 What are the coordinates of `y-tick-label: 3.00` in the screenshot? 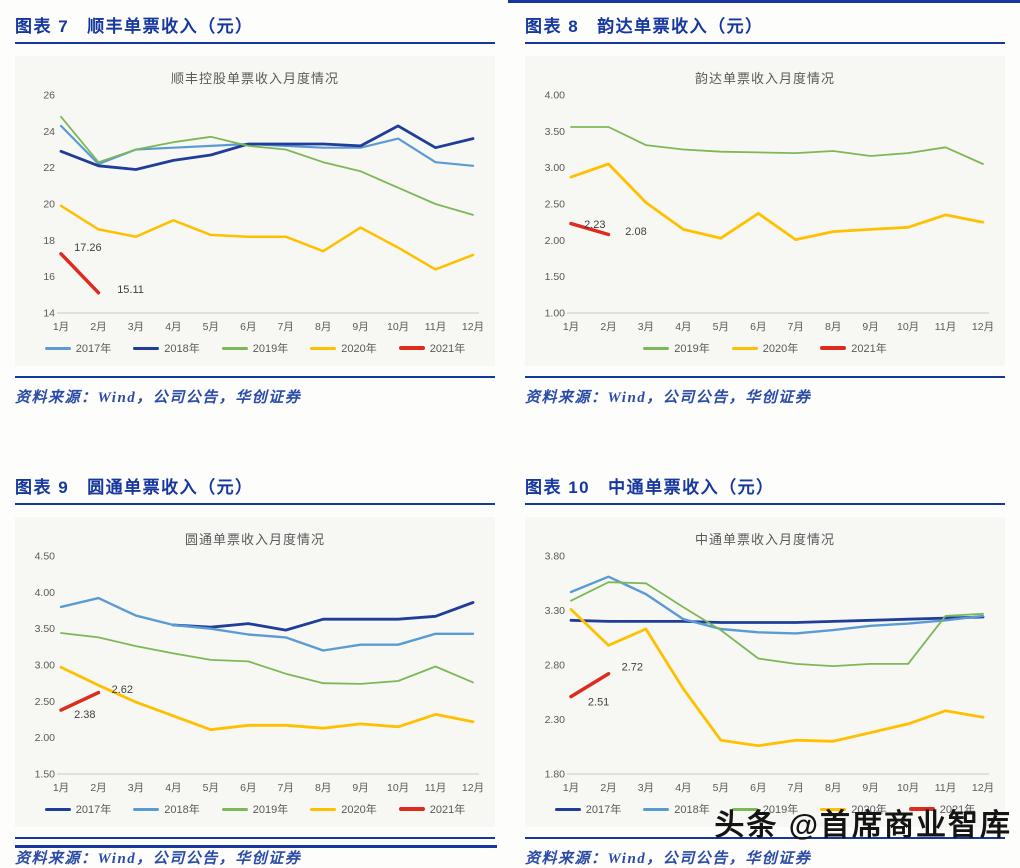 It's located at (45, 666).